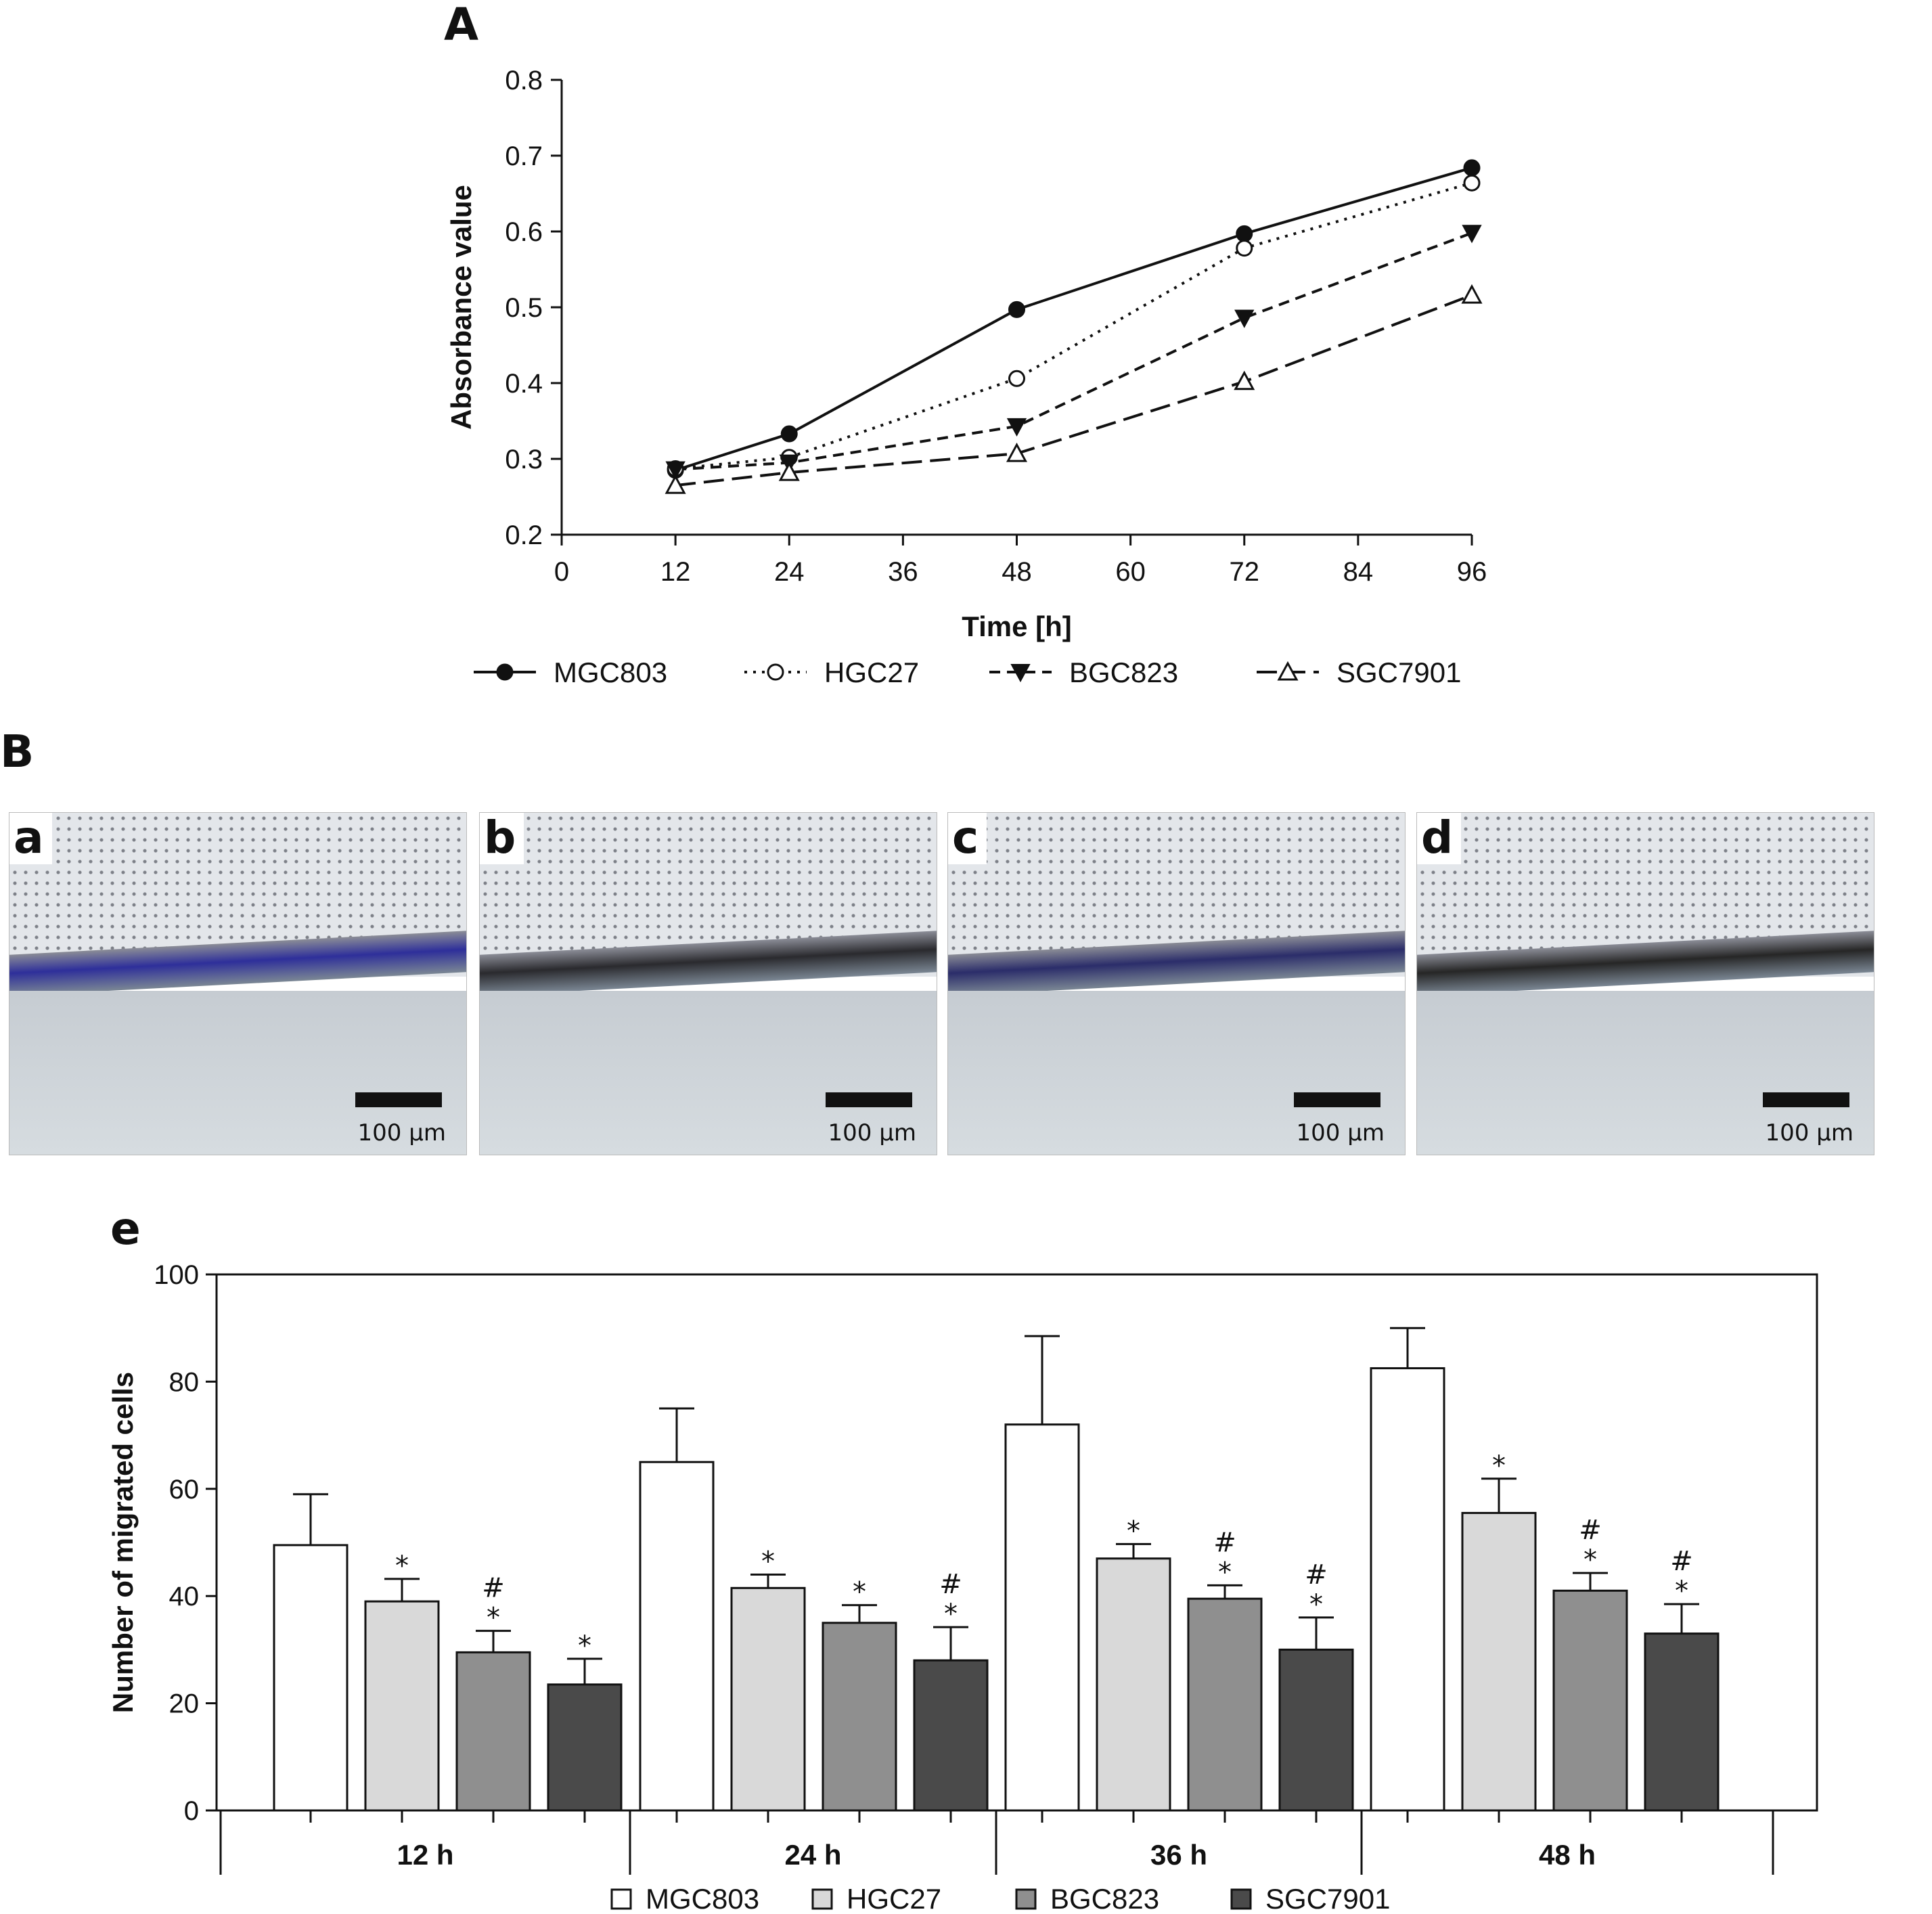 This screenshot has width=1932, height=1914. I want to click on series-line-hgc27, so click(1074, 325).